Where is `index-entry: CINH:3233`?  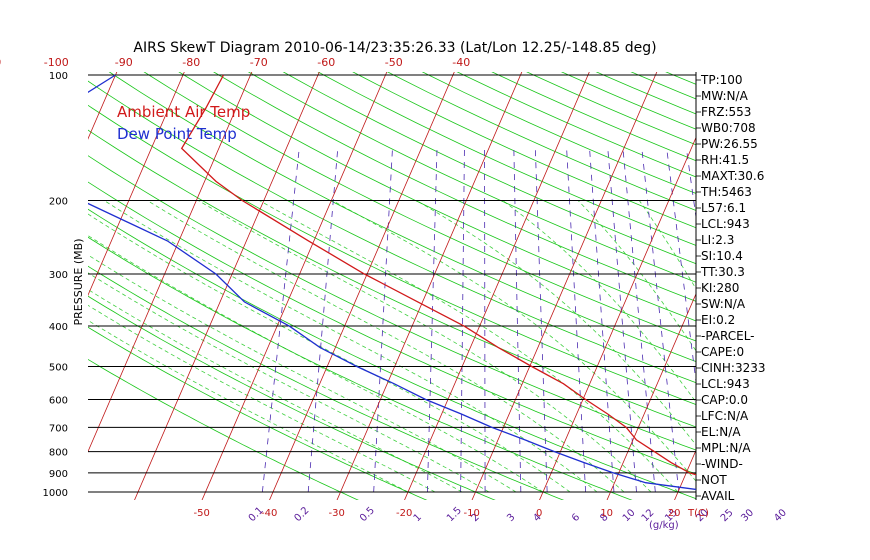 index-entry: CINH:3233 is located at coordinates (733, 368).